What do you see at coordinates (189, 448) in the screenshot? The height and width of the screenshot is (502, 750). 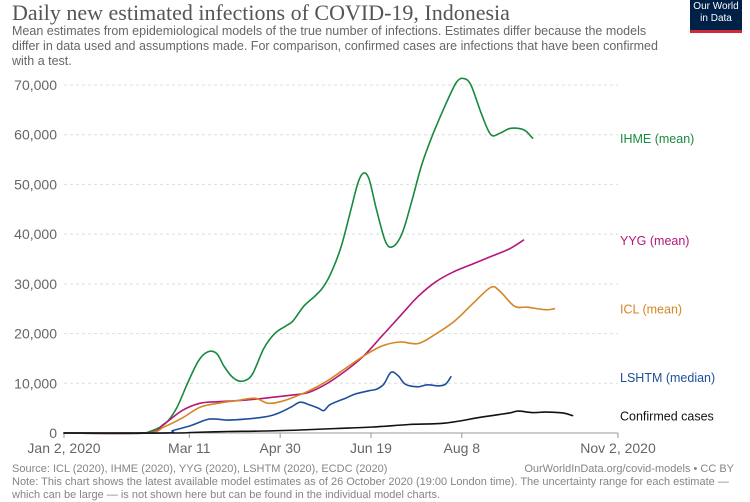 I see `x-tick-label: Mar 11` at bounding box center [189, 448].